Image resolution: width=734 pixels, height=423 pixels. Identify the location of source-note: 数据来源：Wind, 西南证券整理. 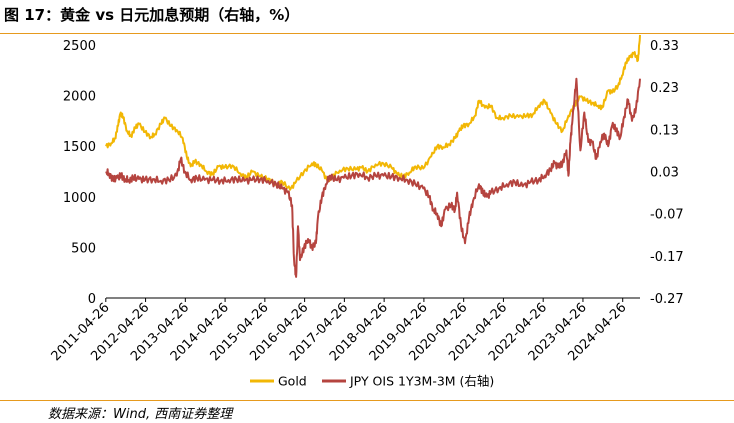
(140, 414).